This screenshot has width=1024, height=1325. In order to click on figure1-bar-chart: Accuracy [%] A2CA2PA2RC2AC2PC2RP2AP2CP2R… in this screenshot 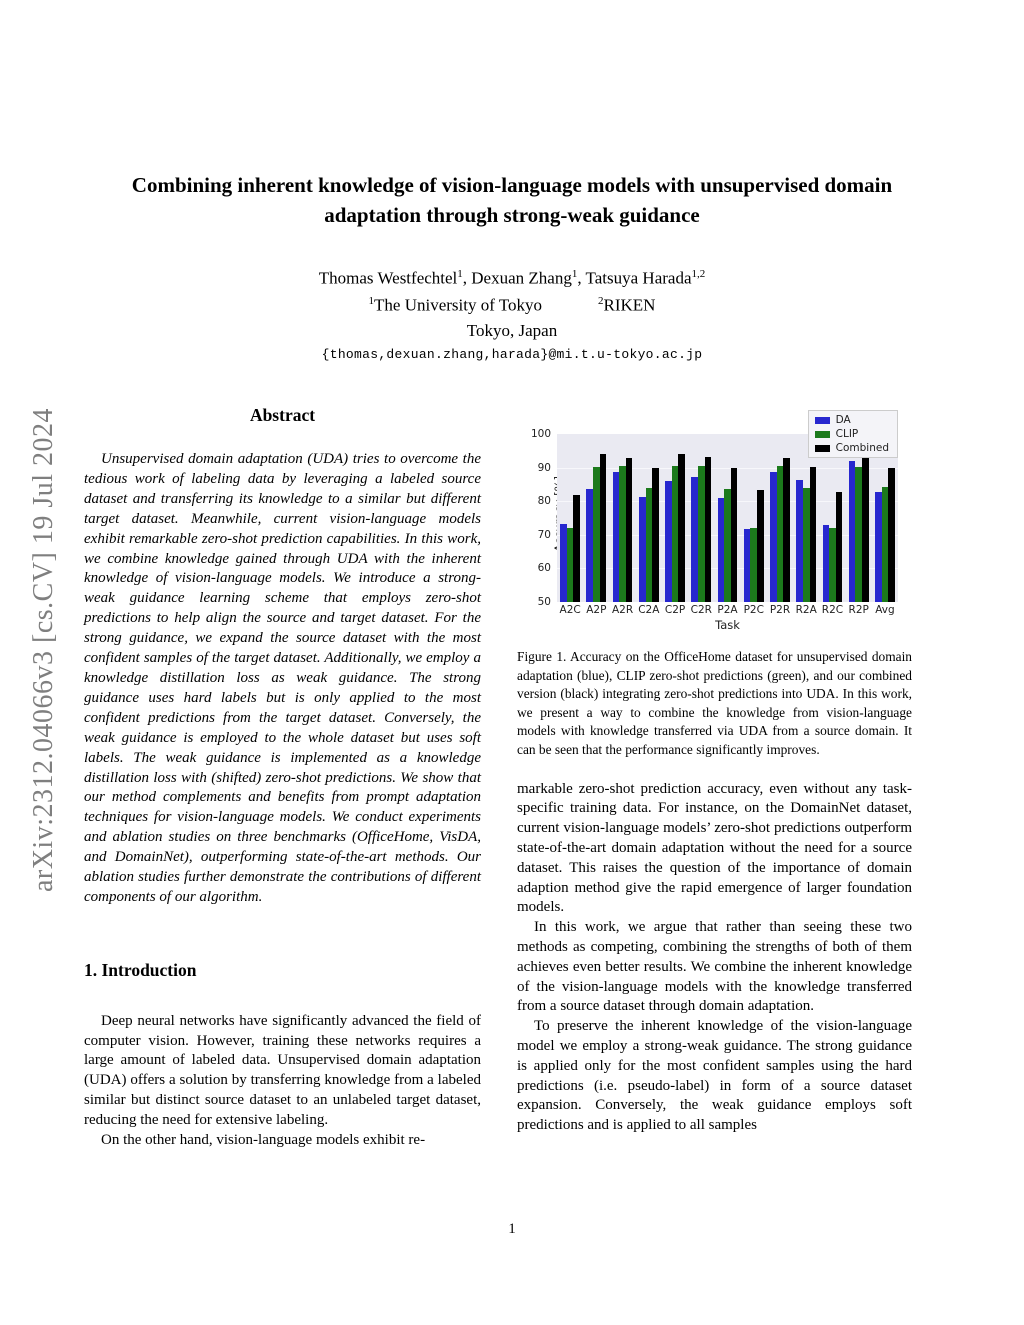, I will do `click(714, 521)`.